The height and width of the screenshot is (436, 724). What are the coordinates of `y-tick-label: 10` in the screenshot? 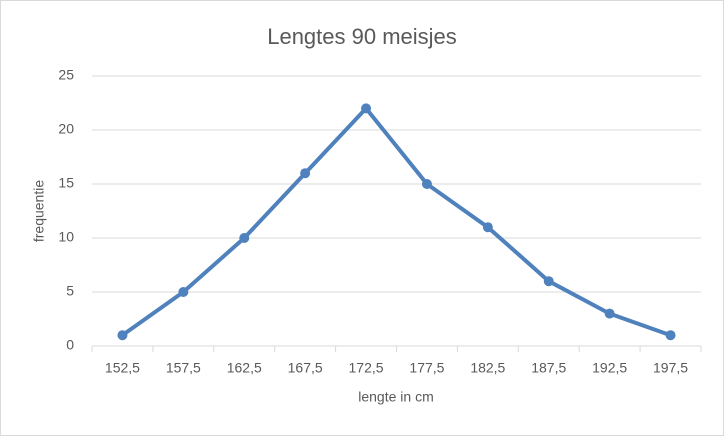 It's located at (66, 237).